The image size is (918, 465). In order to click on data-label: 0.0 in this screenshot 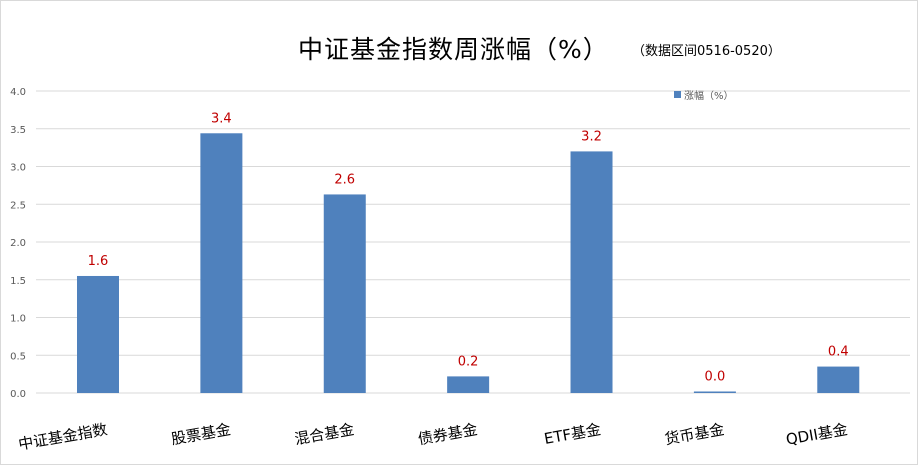, I will do `click(715, 376)`.